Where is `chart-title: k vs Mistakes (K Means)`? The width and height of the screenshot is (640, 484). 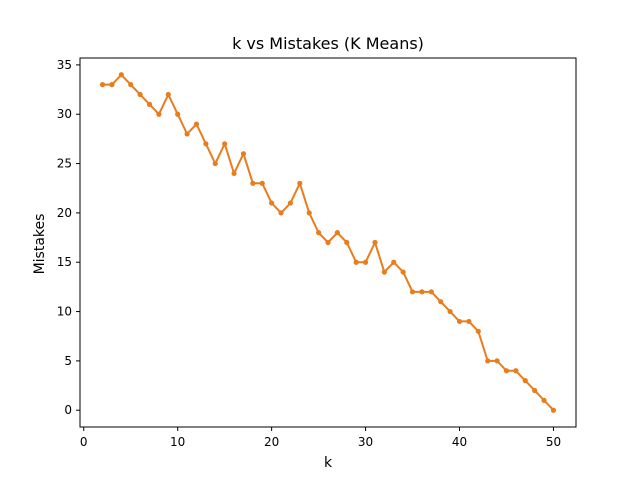
chart-title: k vs Mistakes (K Means) is located at coordinates (328, 43).